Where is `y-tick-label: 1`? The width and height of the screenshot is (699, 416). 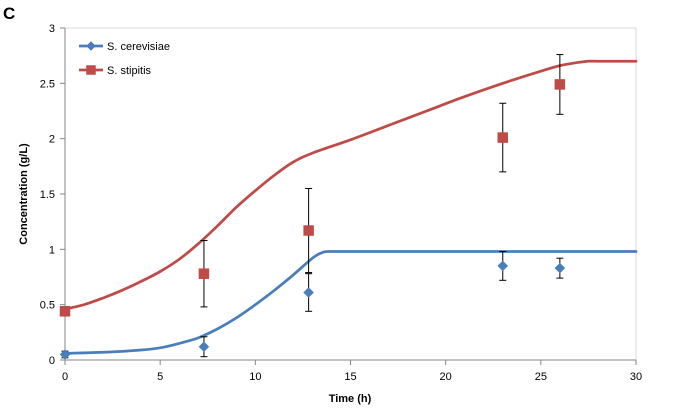 y-tick-label: 1 is located at coordinates (52, 250).